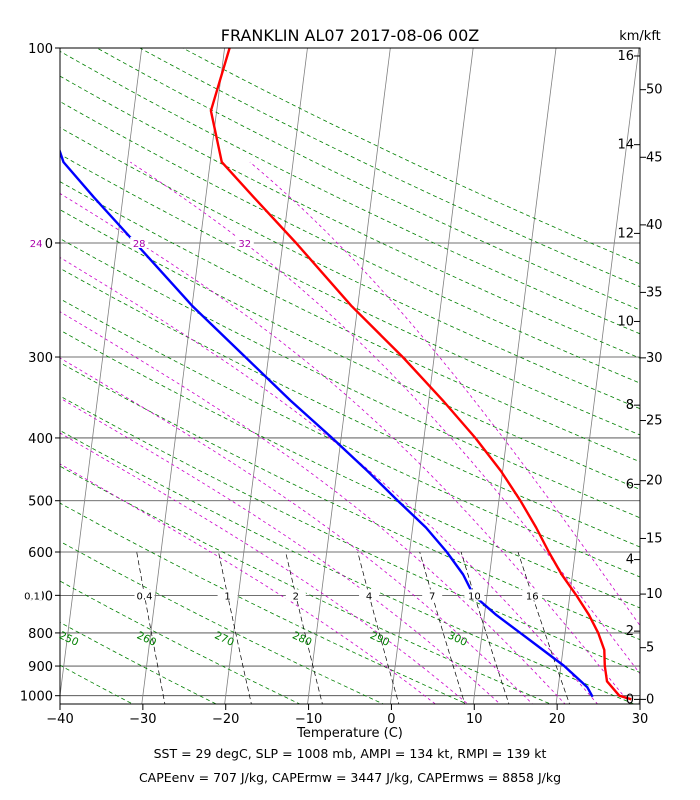 This screenshot has width=700, height=800. I want to click on dry-adiabat-label: 300, so click(457, 639).